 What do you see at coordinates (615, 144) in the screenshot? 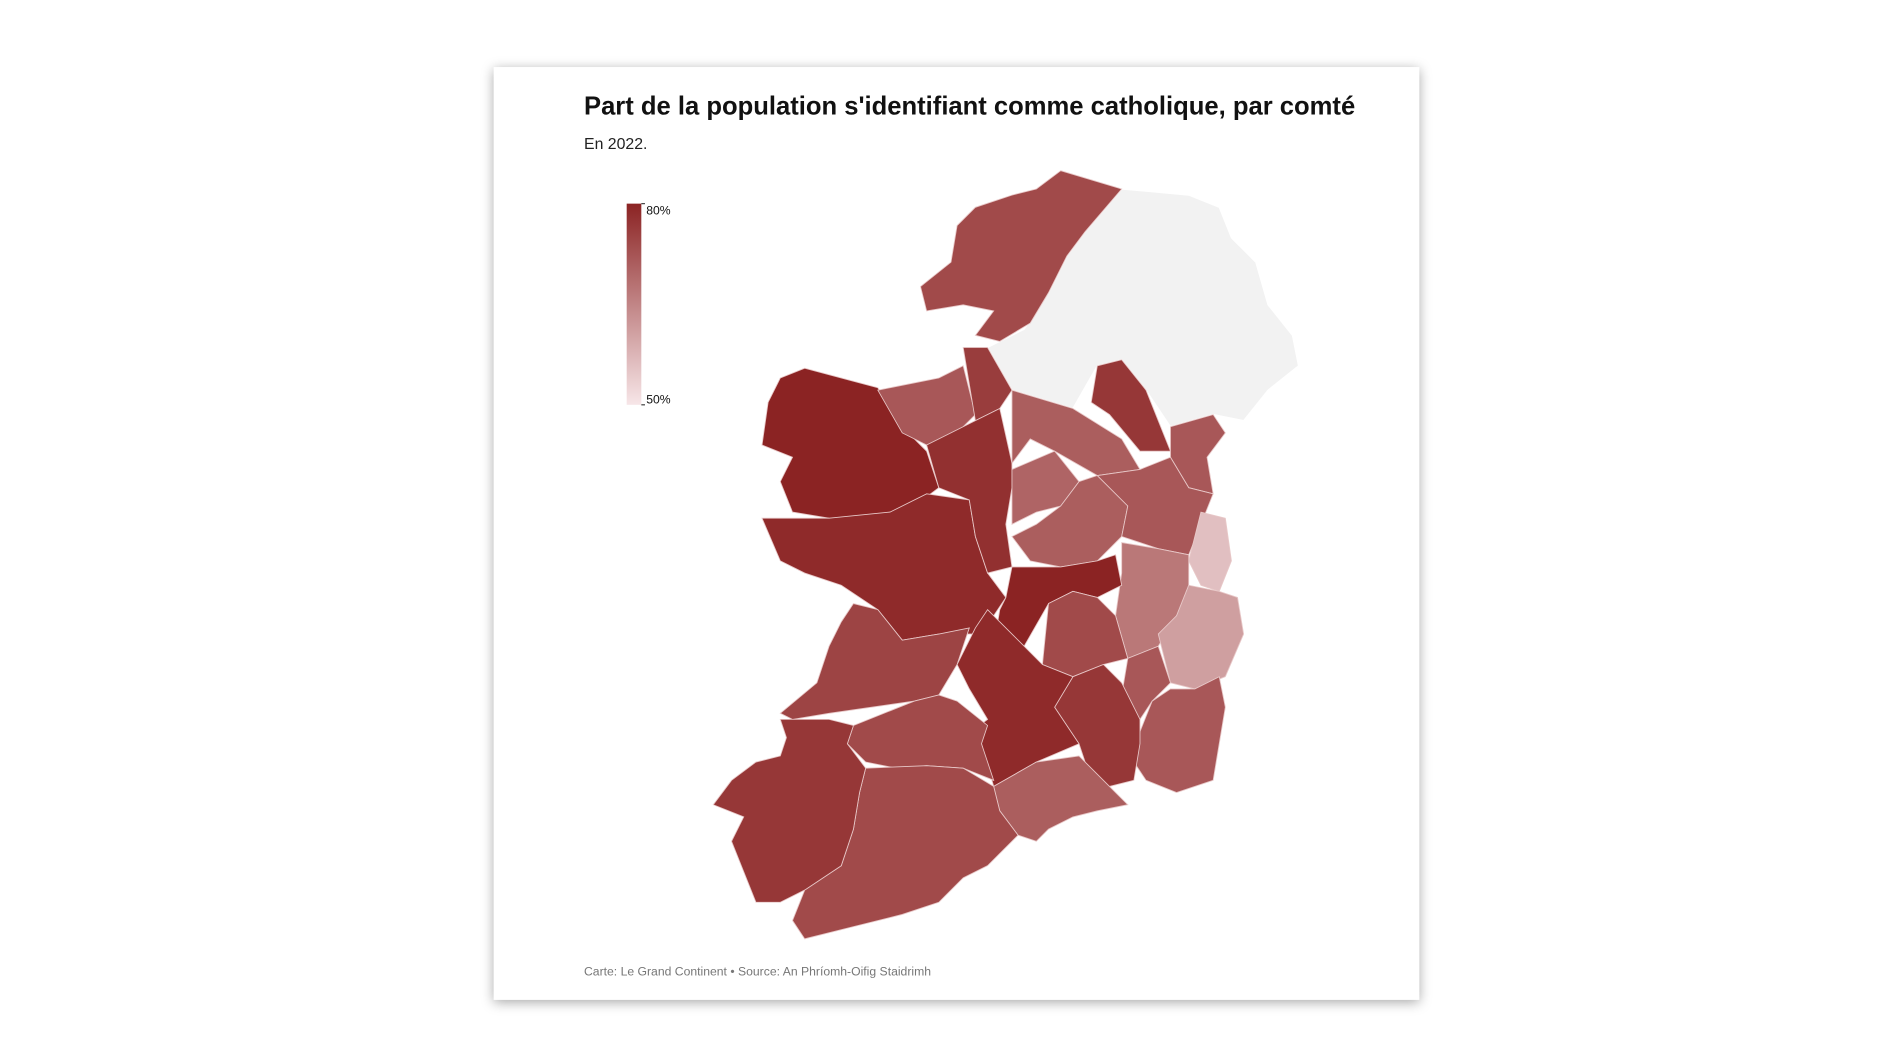
I see `subtitle: En 2022.` at bounding box center [615, 144].